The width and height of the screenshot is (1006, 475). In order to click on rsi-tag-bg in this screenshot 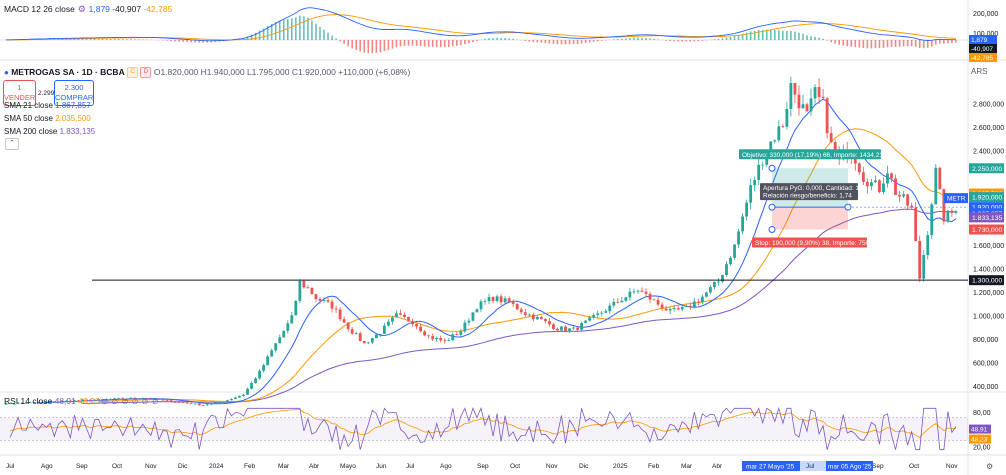, I will do `click(980, 439)`.